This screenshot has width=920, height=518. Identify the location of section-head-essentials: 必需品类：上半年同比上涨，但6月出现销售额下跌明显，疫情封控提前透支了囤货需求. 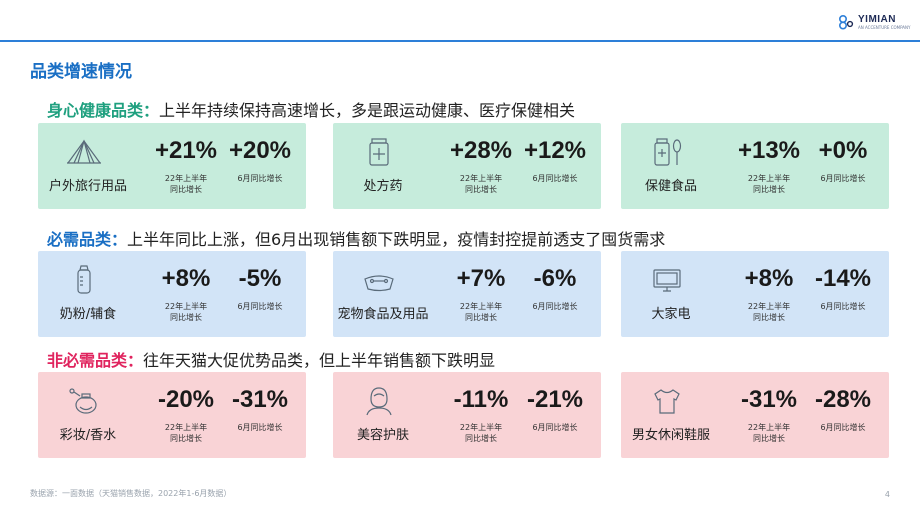
(356, 238).